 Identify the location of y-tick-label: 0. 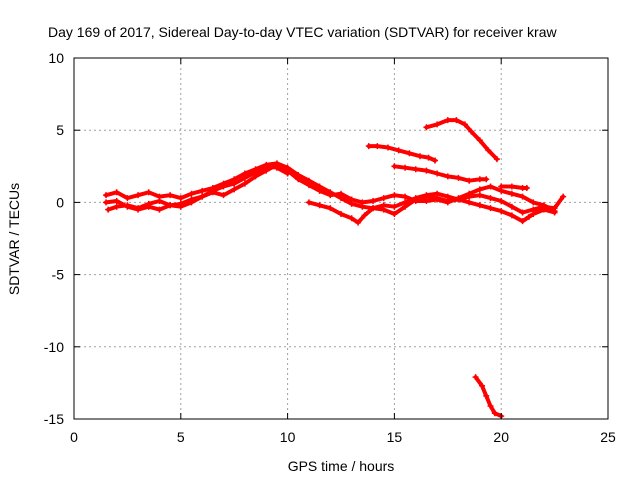
(60, 202).